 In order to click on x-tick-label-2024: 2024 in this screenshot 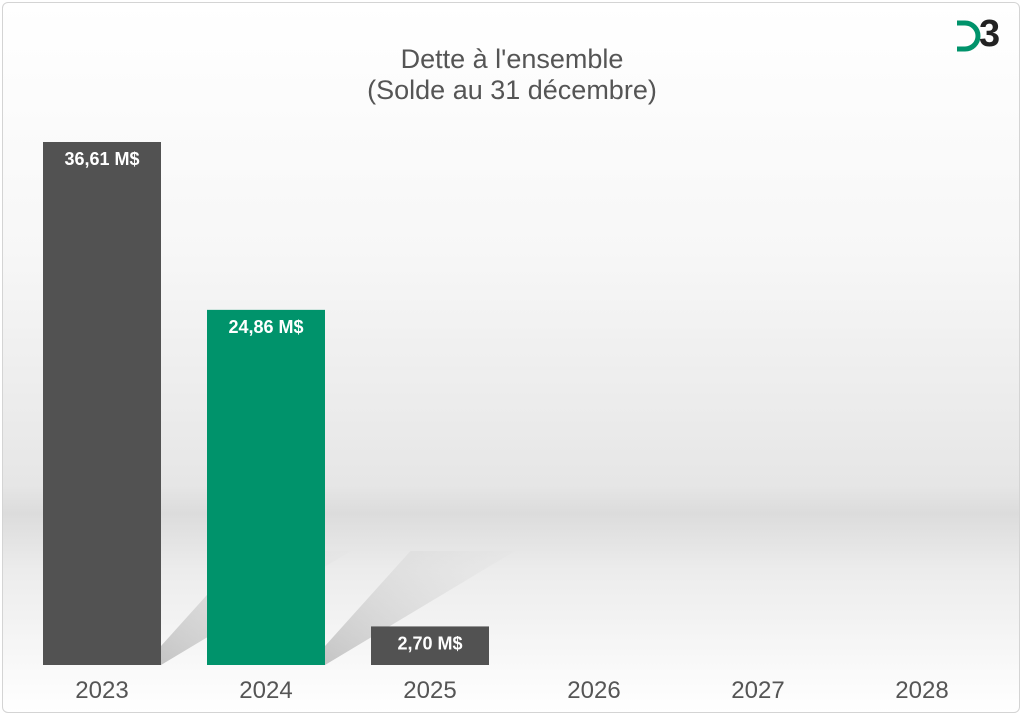, I will do `click(265, 690)`.